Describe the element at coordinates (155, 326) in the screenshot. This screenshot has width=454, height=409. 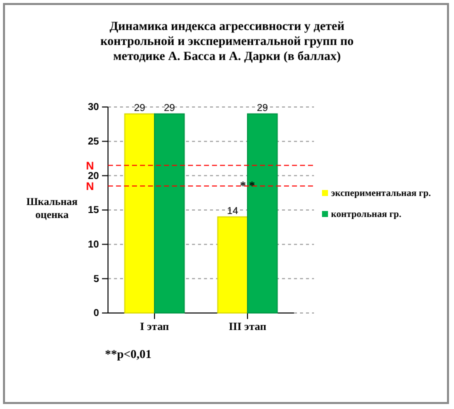
I see `x-tick-label: I этап` at that location.